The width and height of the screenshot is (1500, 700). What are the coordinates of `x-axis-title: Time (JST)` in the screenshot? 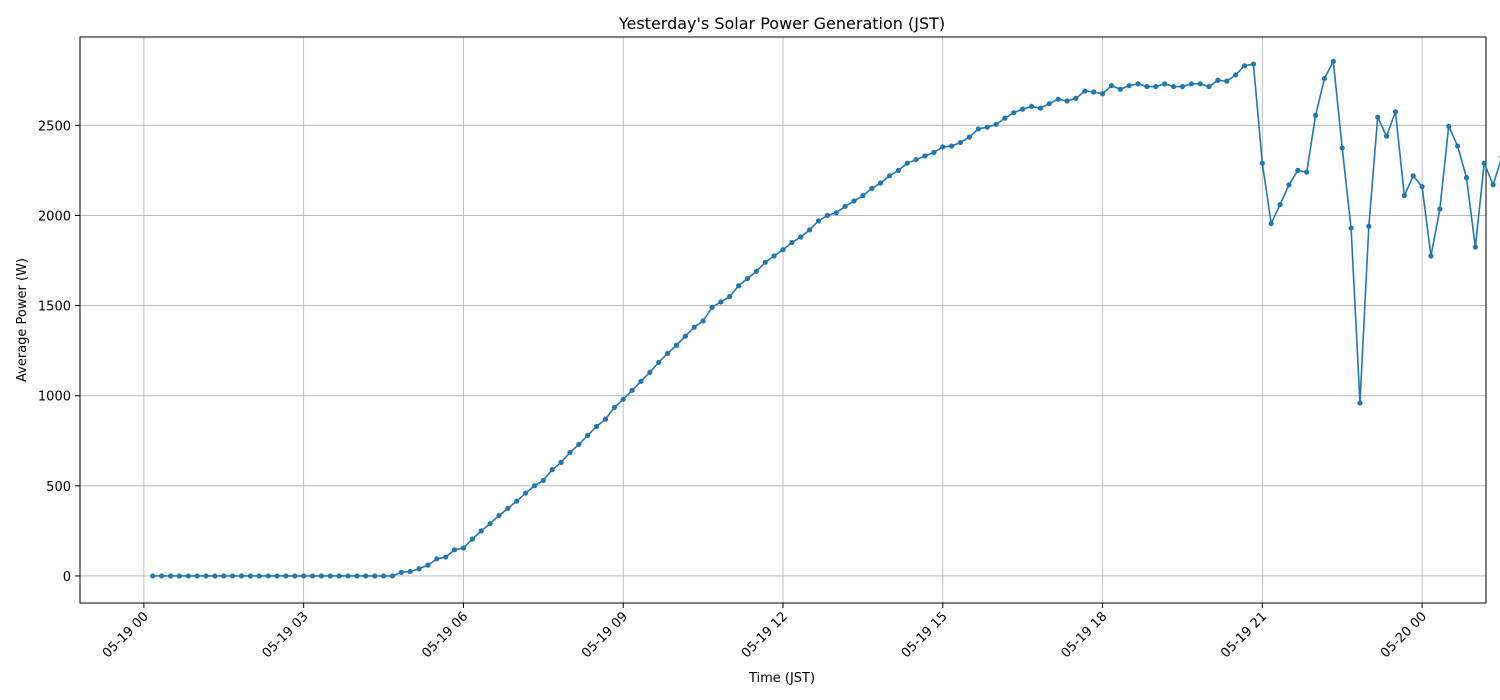 It's located at (781, 678).